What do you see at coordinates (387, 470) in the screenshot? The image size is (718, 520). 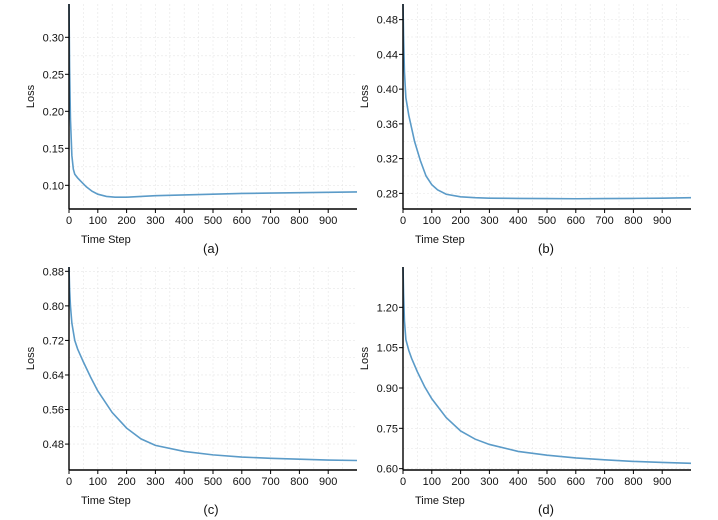 I see `panel-d-ytick-label-0: 0.60` at bounding box center [387, 470].